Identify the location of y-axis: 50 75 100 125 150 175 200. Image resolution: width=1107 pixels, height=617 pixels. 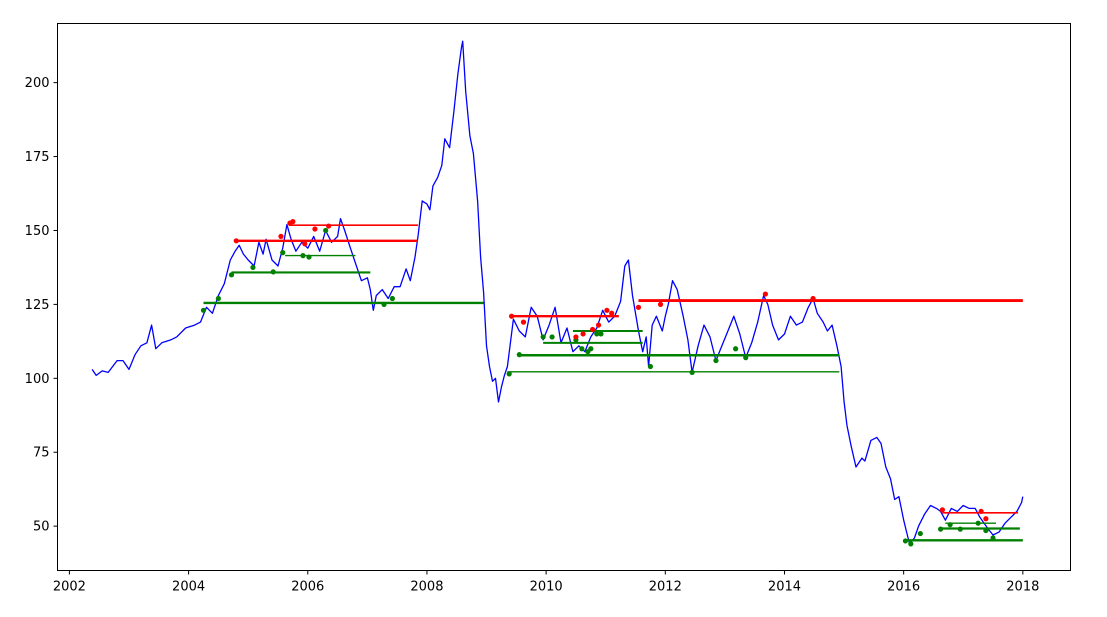
(41, 305).